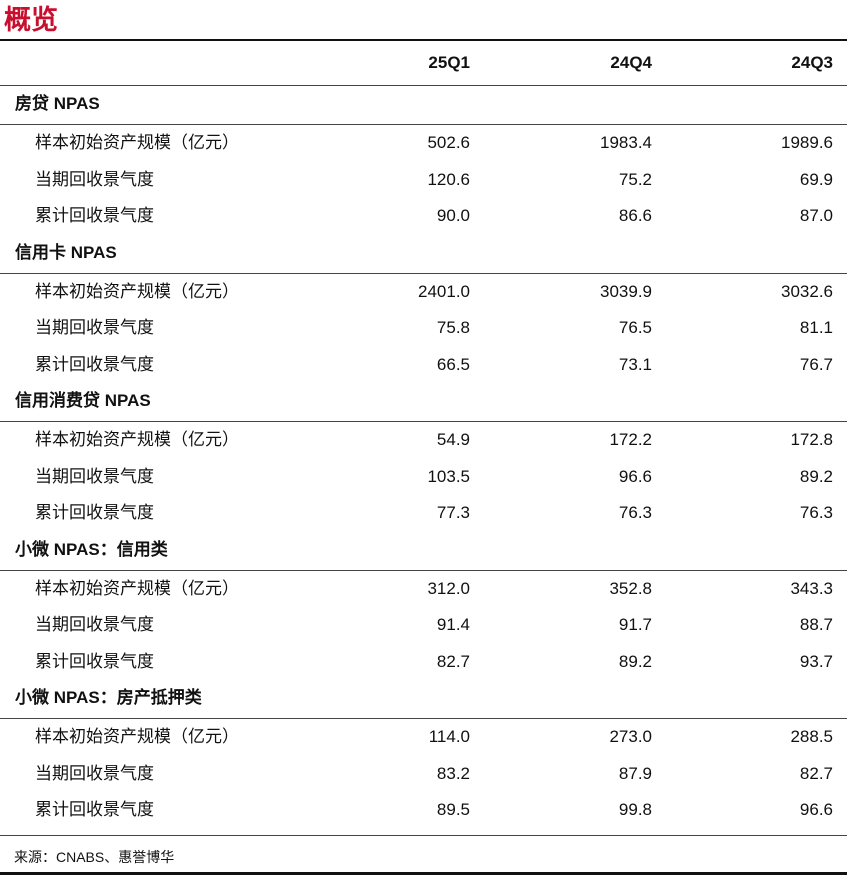 The width and height of the screenshot is (847, 876). Describe the element at coordinates (453, 773) in the screenshot. I see `cell-25q1: 83.2` at that location.